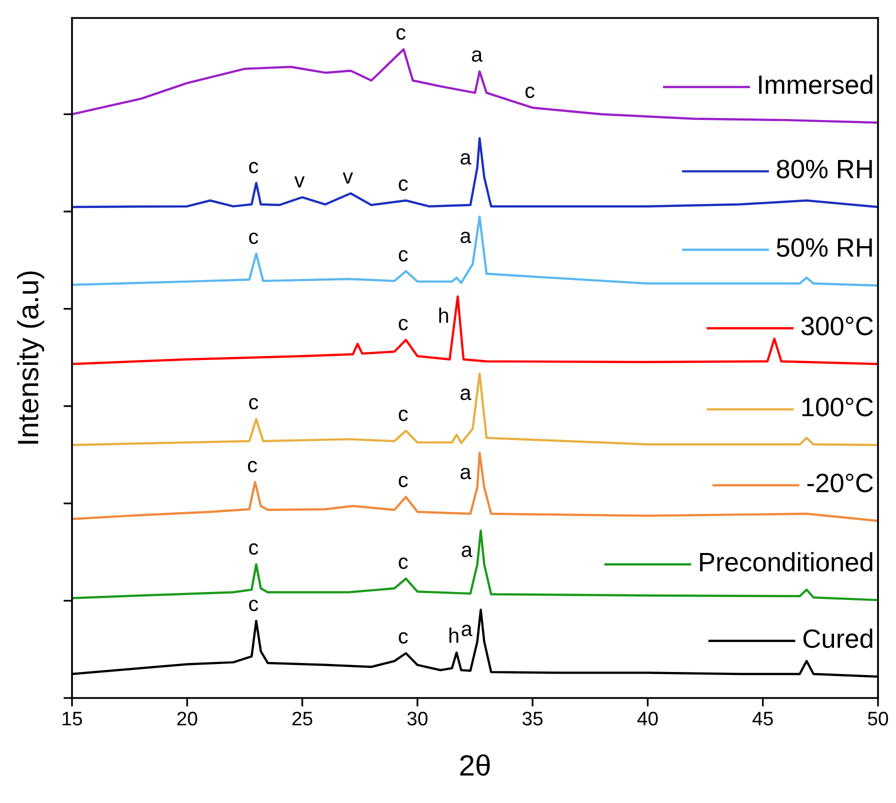 The width and height of the screenshot is (896, 803). I want to click on legend-label: 100°C, so click(837, 407).